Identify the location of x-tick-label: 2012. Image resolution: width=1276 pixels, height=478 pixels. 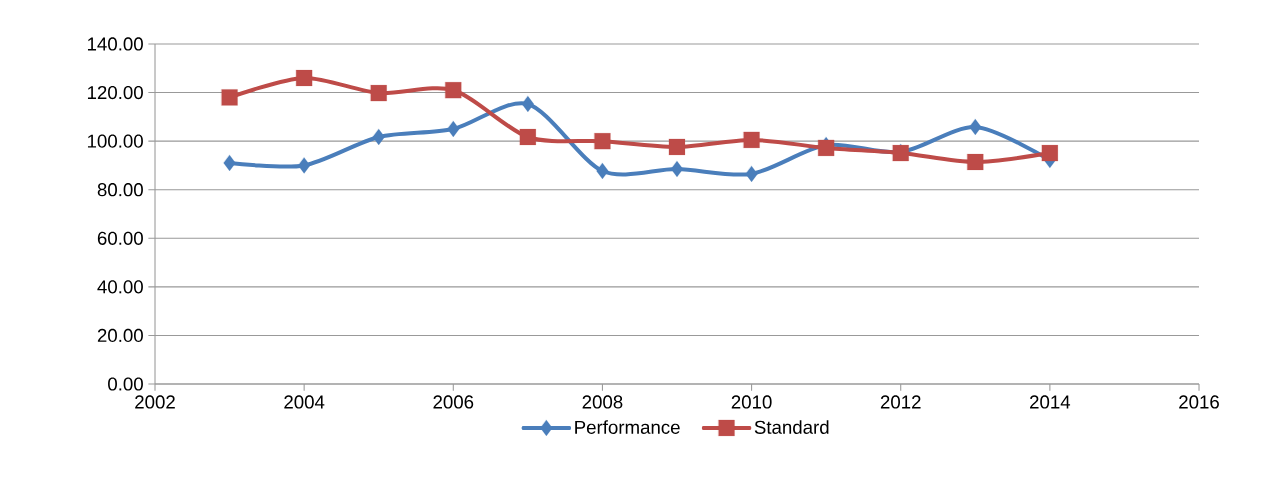
(900, 402).